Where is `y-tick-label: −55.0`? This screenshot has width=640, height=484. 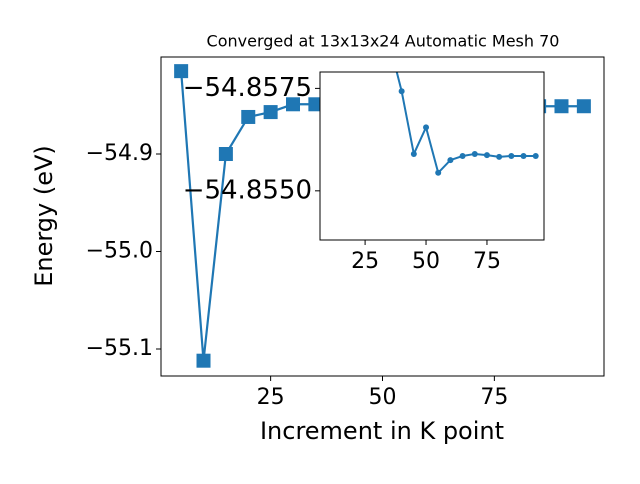 y-tick-label: −55.0 is located at coordinates (119, 251).